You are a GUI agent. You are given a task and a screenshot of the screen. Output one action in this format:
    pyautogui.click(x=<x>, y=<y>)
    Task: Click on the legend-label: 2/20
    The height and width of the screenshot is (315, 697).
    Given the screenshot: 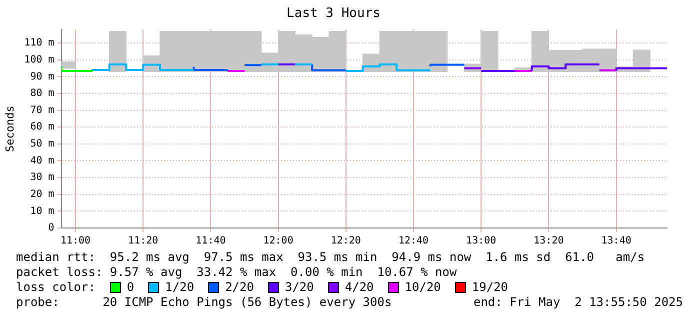 What is the action you would take?
    pyautogui.click(x=239, y=287)
    